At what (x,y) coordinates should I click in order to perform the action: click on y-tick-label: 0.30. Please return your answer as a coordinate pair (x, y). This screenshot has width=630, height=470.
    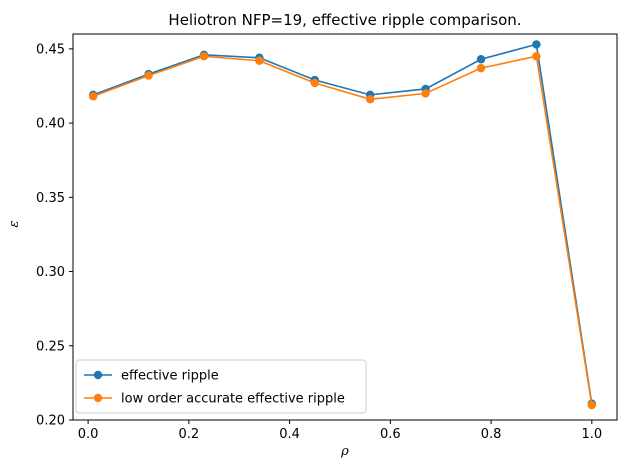
    Looking at the image, I should click on (50, 272).